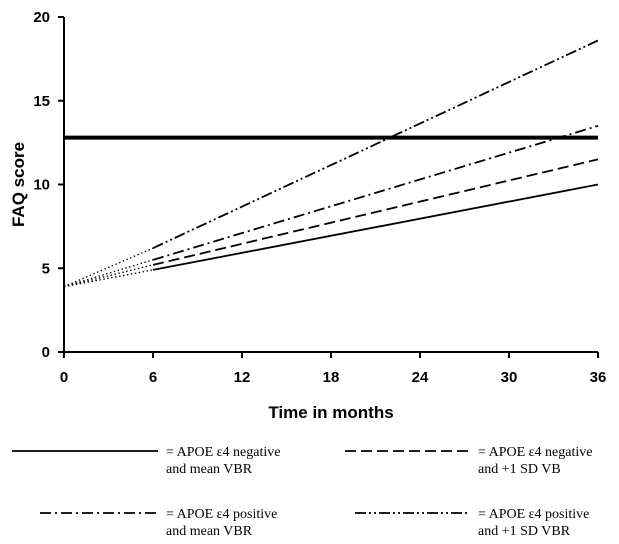  I want to click on y-tick-label: 20, so click(41, 17).